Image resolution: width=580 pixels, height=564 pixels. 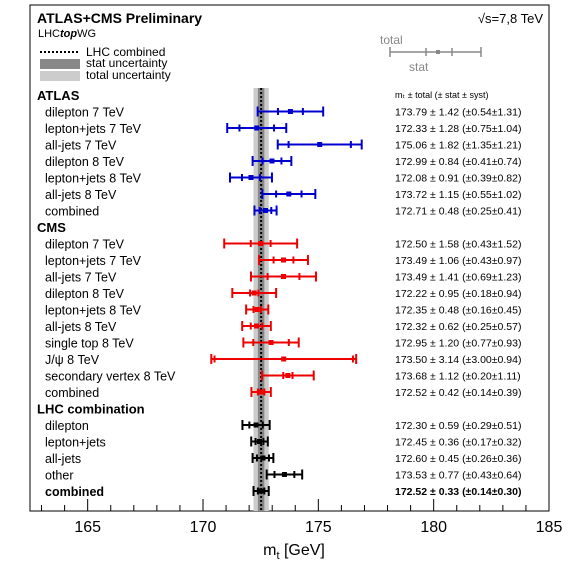 I want to click on measurement-value: 172.35 ± 0.48 (±0.16±0.45), so click(x=458, y=311).